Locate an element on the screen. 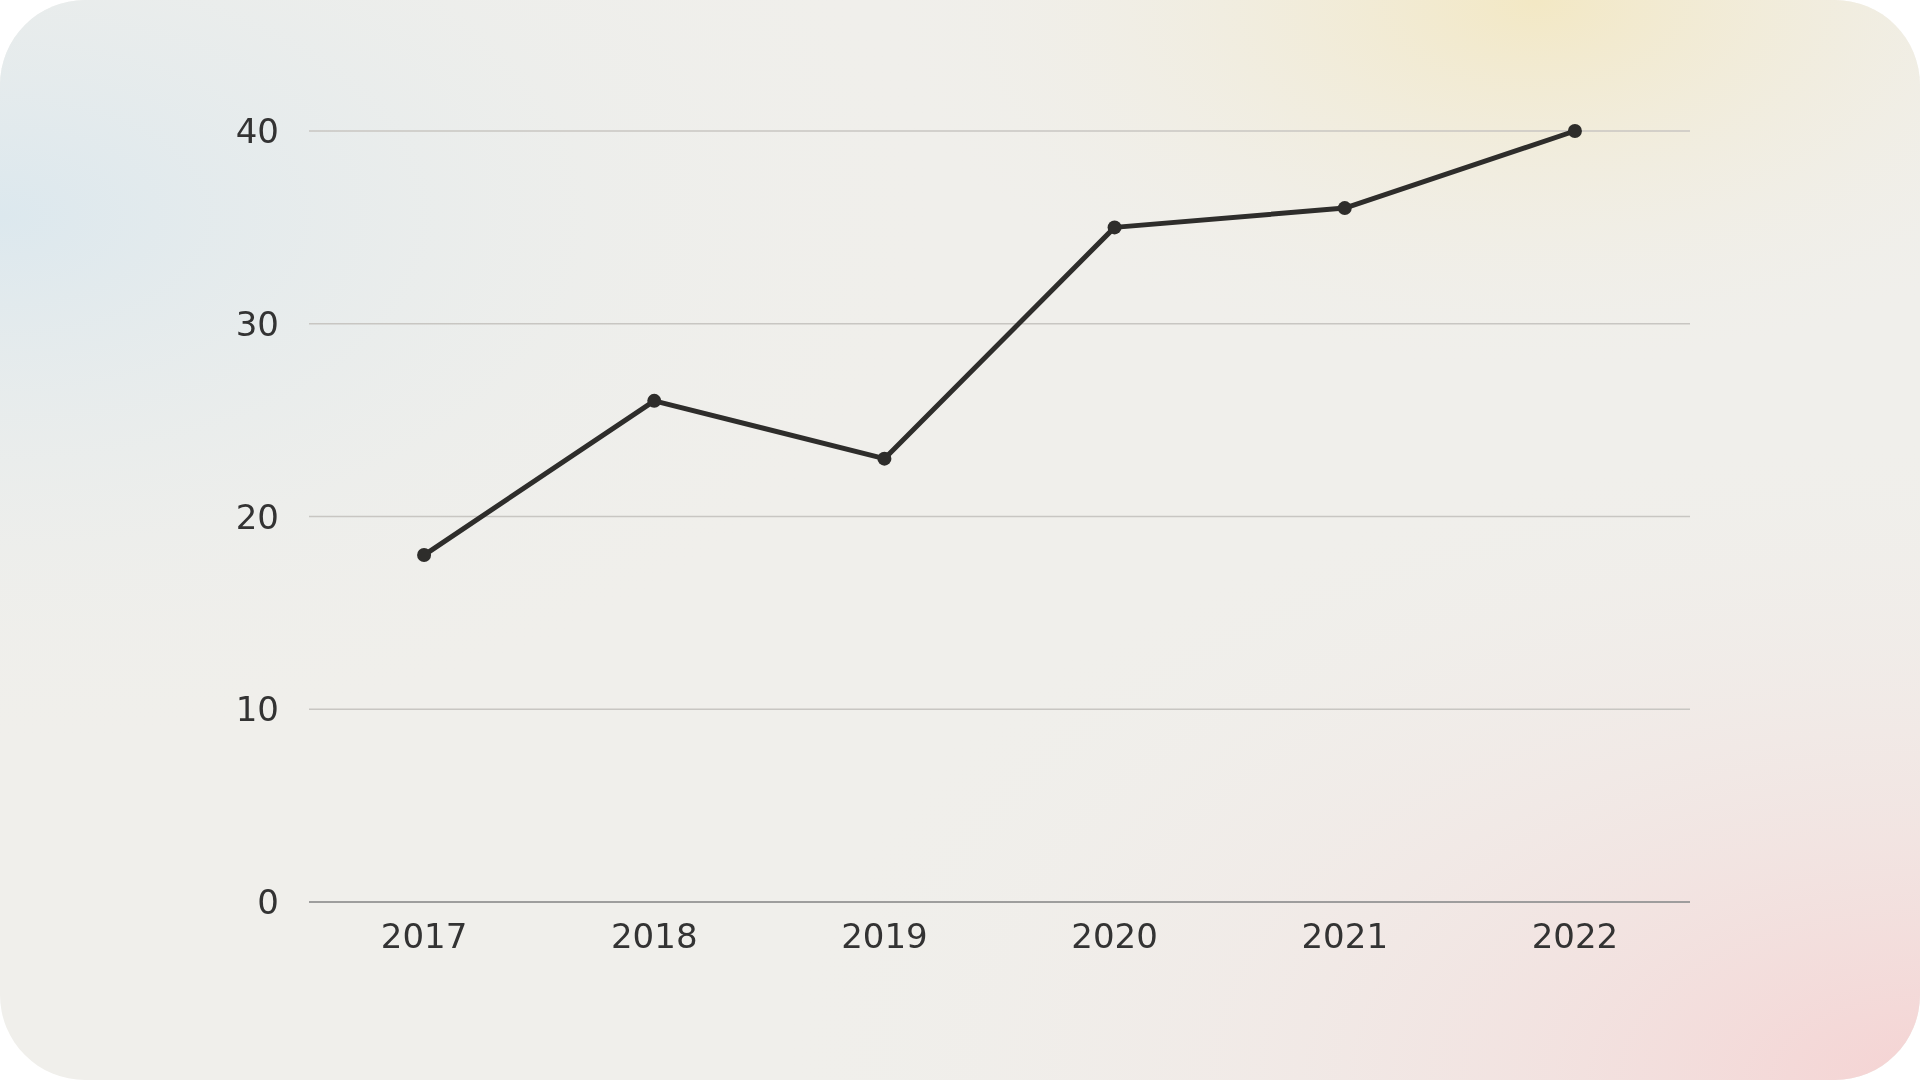  x-tick-label: 2022 is located at coordinates (1575, 936).